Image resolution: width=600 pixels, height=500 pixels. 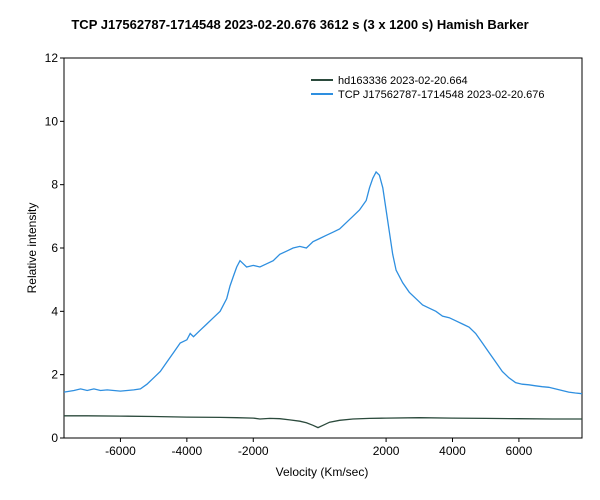 I want to click on y-axis-ticks: 0 2 4 6 8 10 12, so click(x=54, y=248).